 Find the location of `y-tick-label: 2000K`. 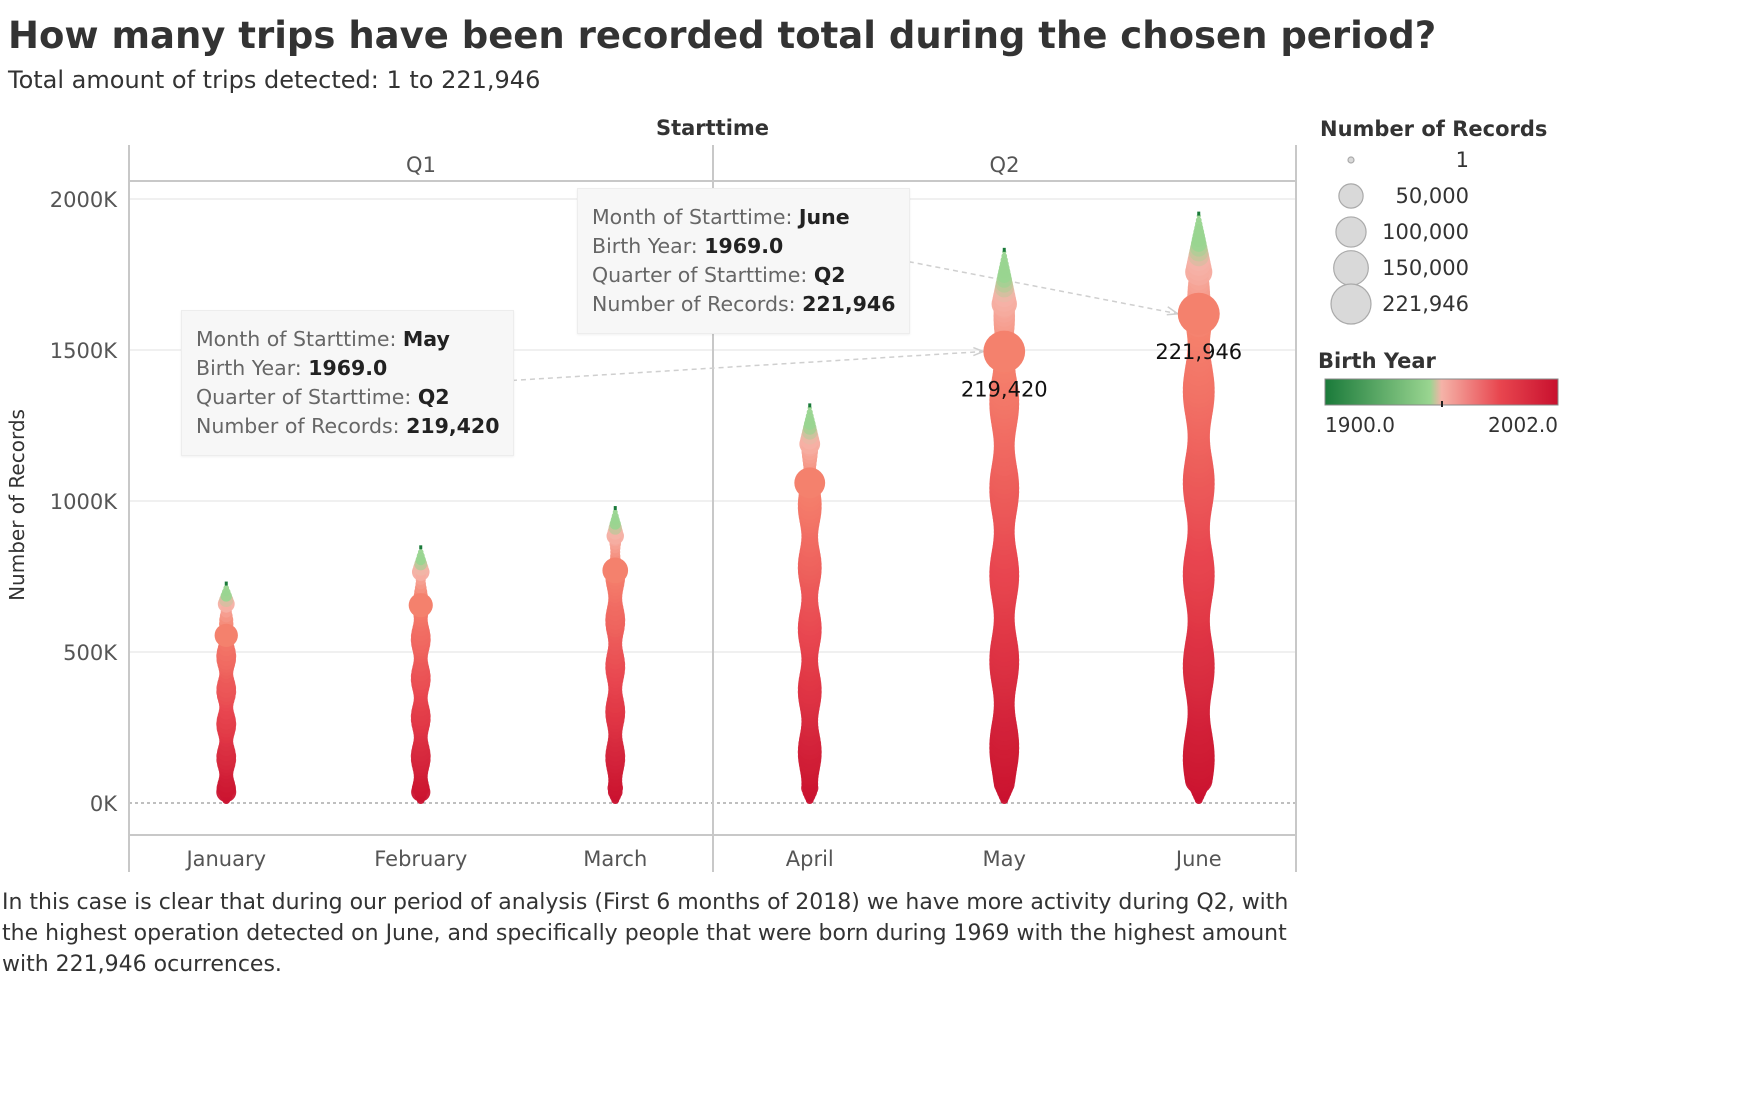

y-tick-label: 2000K is located at coordinates (84, 200).